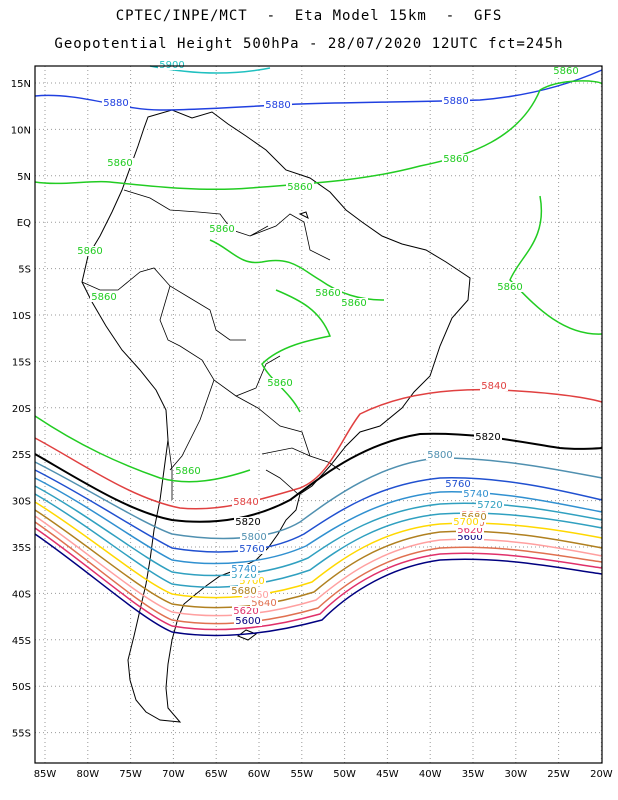 This screenshot has height=800, width=618. I want to click on lat-tick-label: EQ, so click(24, 223).